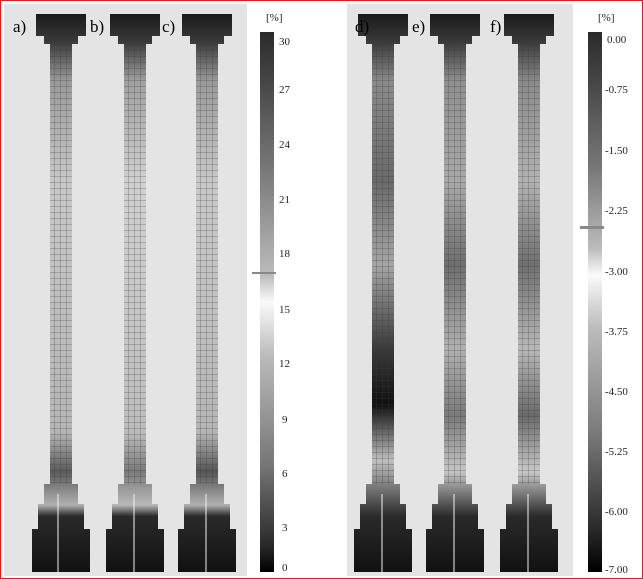  What do you see at coordinates (617, 40) in the screenshot?
I see `colorbar-right-tick: 0.00` at bounding box center [617, 40].